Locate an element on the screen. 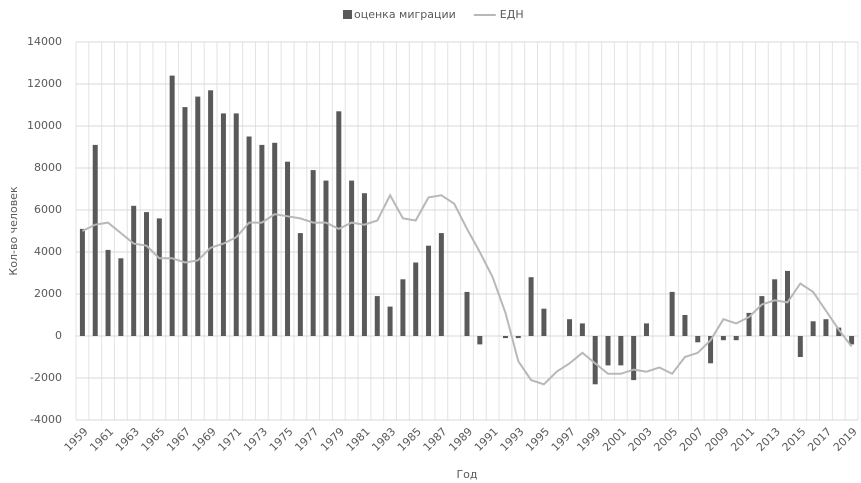  x-tick-label: 1969 is located at coordinates (204, 439).